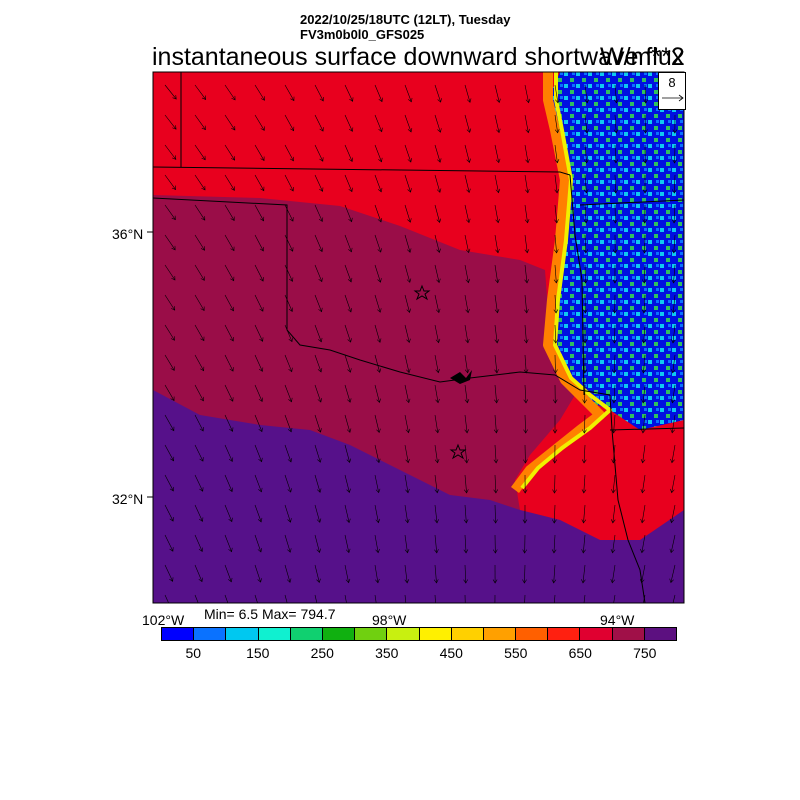 This screenshot has width=800, height=800. I want to click on colorbar-tick-label: 650, so click(580, 653).